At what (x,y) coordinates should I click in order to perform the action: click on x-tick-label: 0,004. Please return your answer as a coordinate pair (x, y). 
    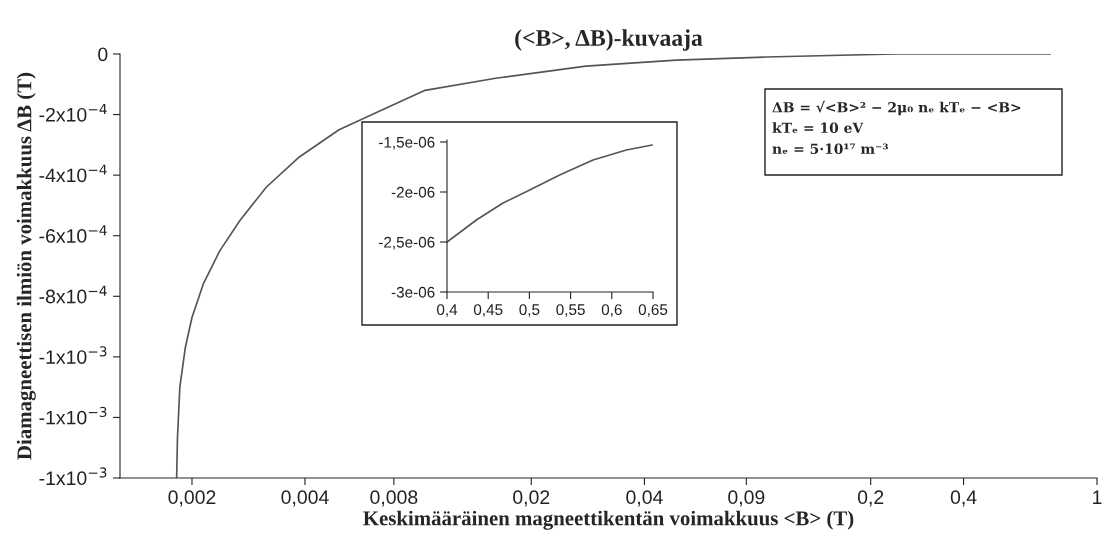
    Looking at the image, I should click on (305, 498).